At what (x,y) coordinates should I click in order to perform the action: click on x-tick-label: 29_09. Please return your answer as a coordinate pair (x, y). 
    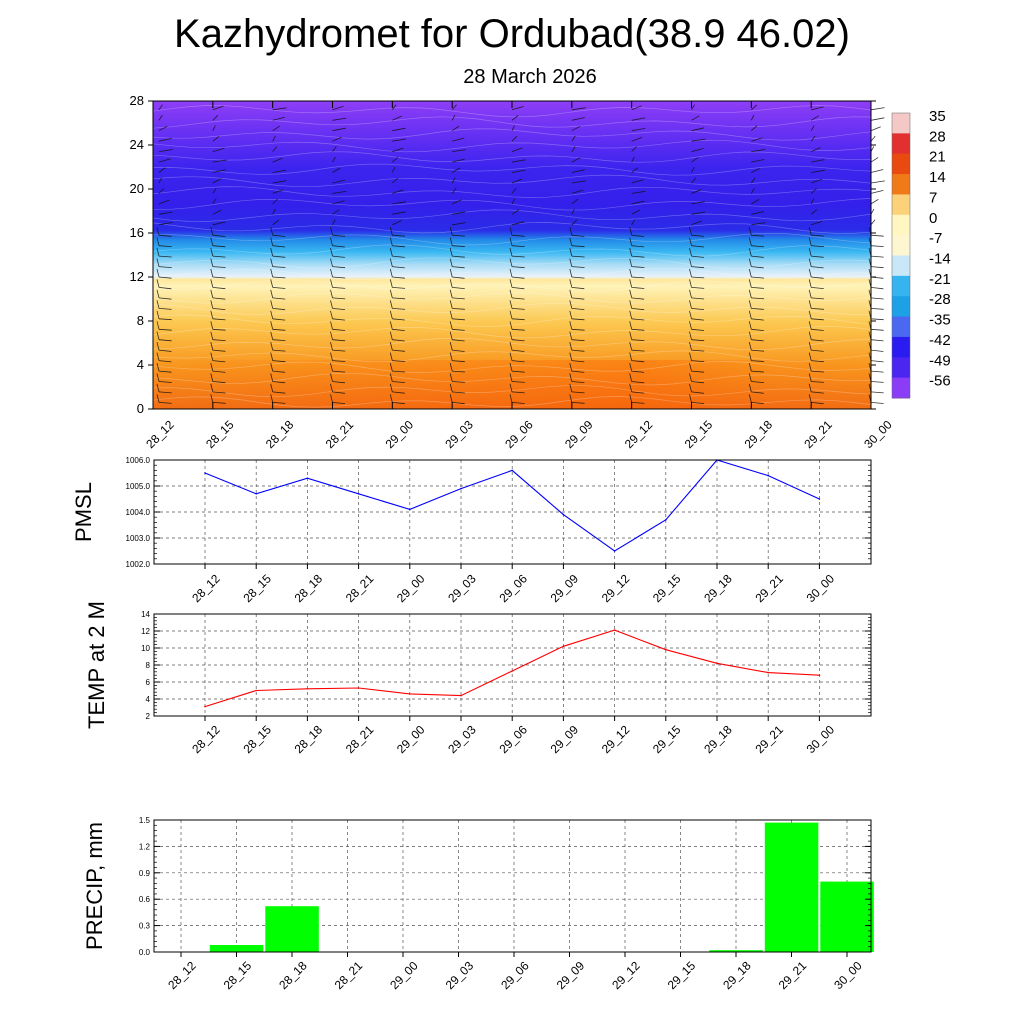
    Looking at the image, I should click on (571, 975).